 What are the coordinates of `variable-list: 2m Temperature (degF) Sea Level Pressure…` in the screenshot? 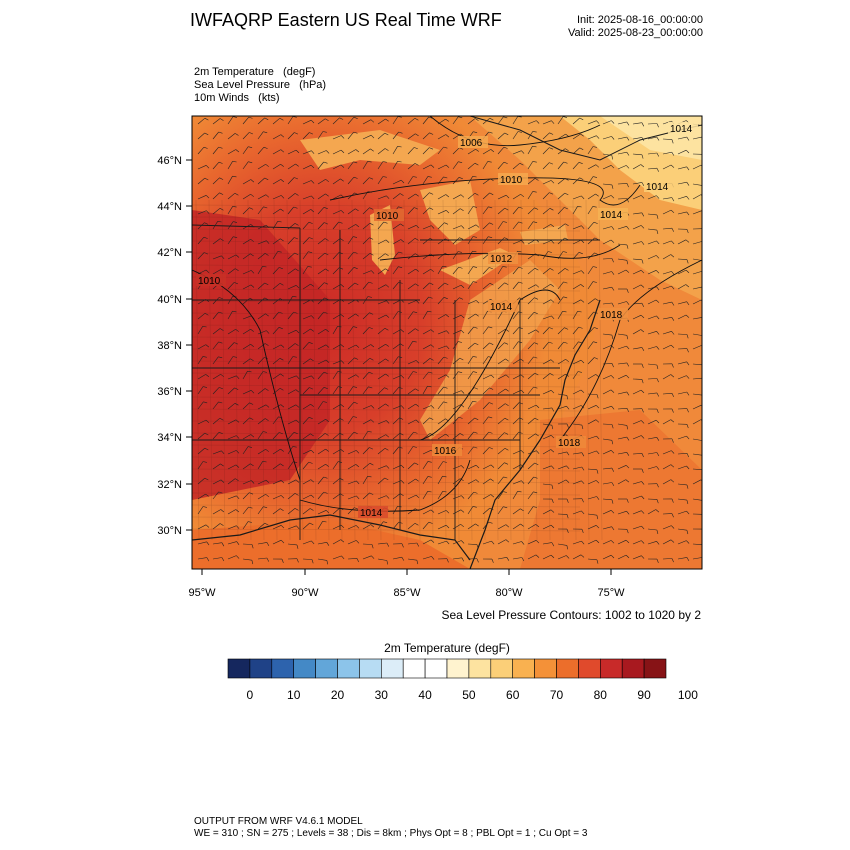 It's located at (260, 85).